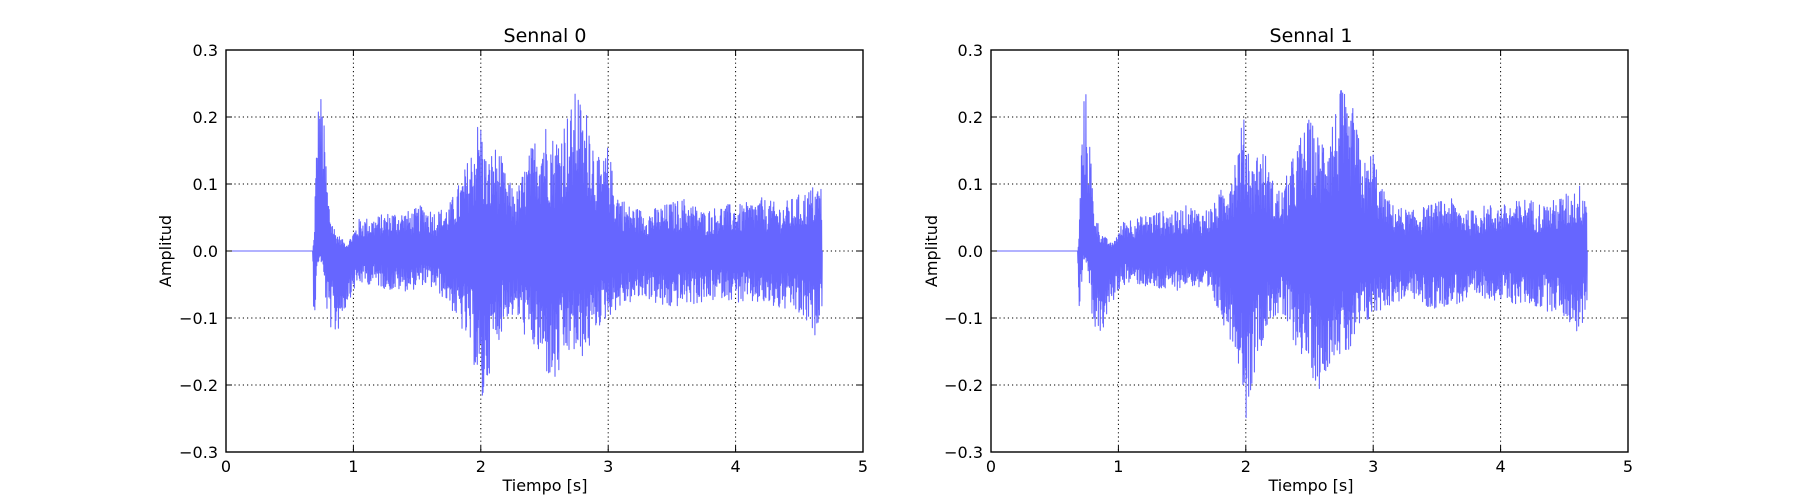 The height and width of the screenshot is (500, 1800). Describe the element at coordinates (545, 36) in the screenshot. I see `chart-title: Sennal 0` at that location.